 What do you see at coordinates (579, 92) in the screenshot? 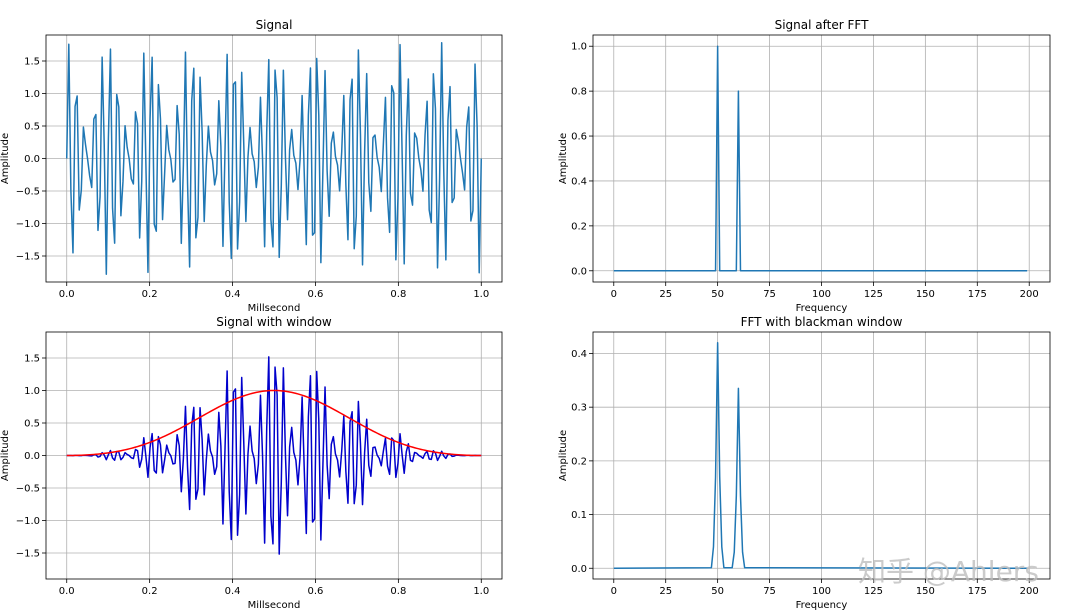
I see `y-tick-label: 0.8` at bounding box center [579, 92].